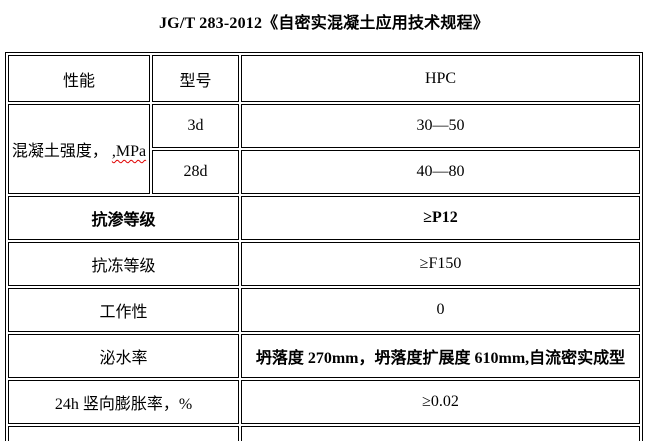 The width and height of the screenshot is (648, 441). I want to click on table-row-vertical-expansion: 24h 竖向膨胀率，% ≥0.02, so click(324, 402).